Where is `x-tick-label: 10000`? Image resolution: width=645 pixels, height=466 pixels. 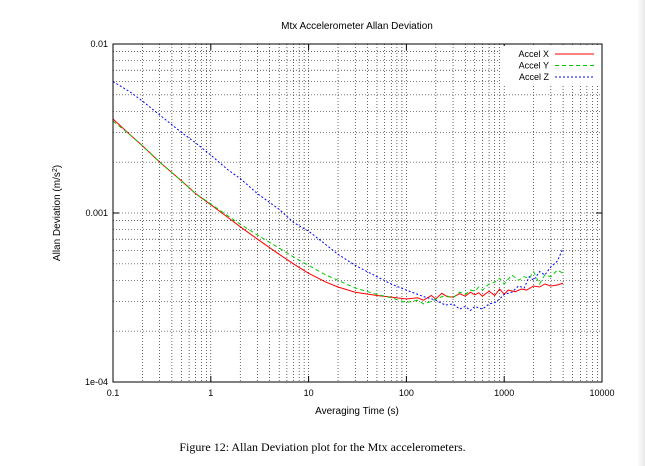 x-tick-label: 10000 is located at coordinates (601, 393).